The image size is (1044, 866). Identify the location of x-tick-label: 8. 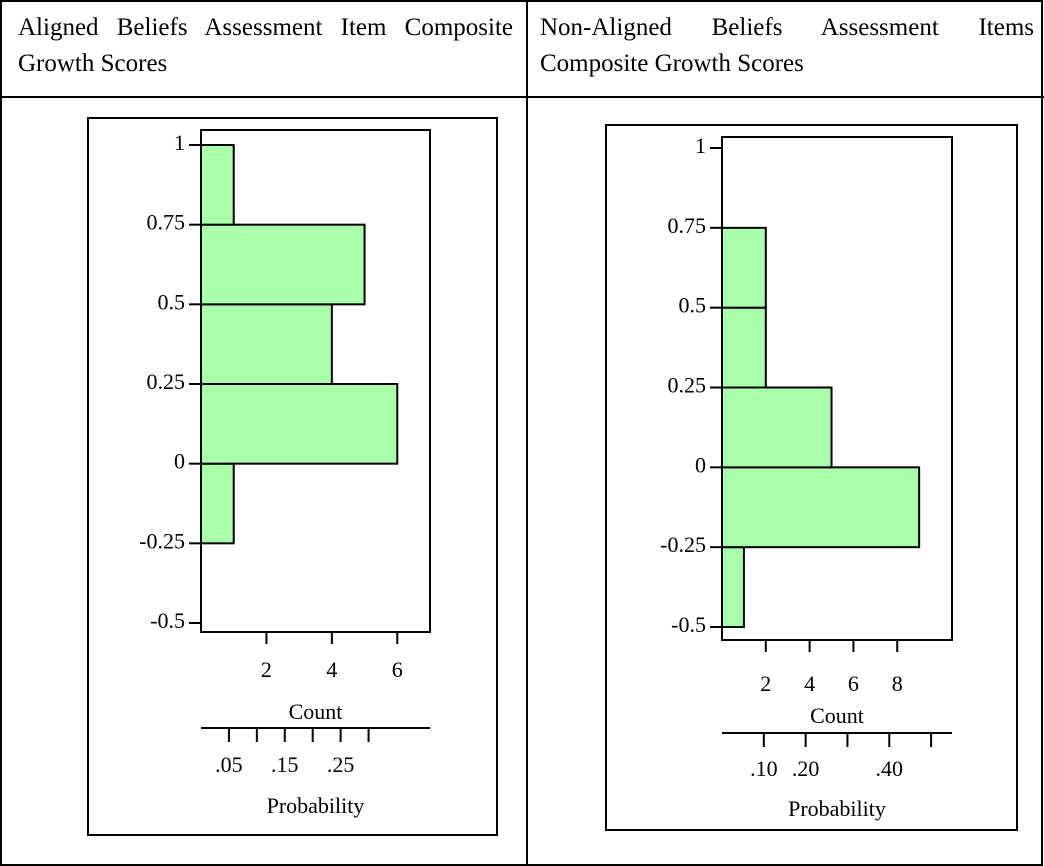
(897, 683).